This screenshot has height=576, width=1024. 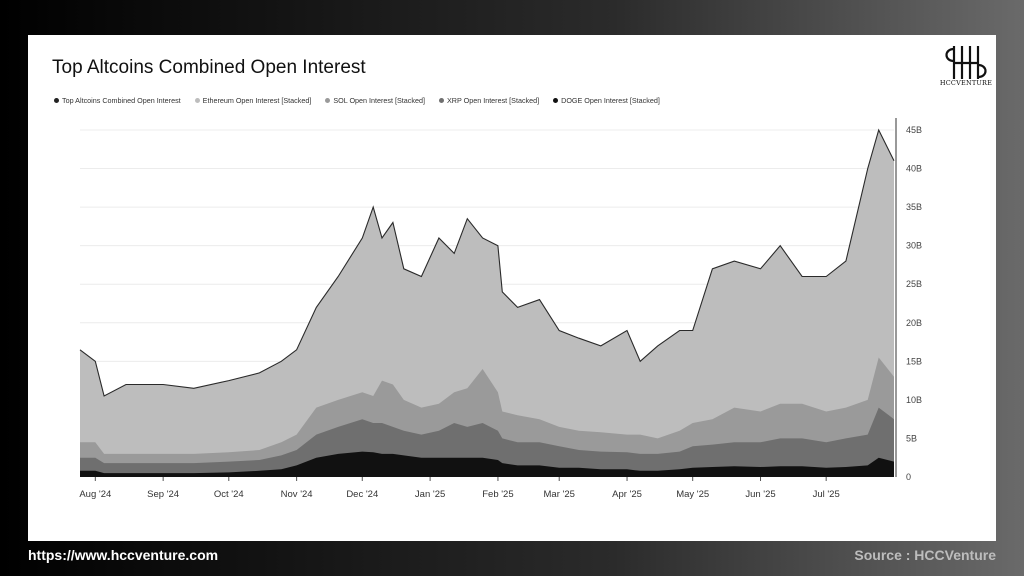 I want to click on hccventure-logo, so click(x=966, y=68).